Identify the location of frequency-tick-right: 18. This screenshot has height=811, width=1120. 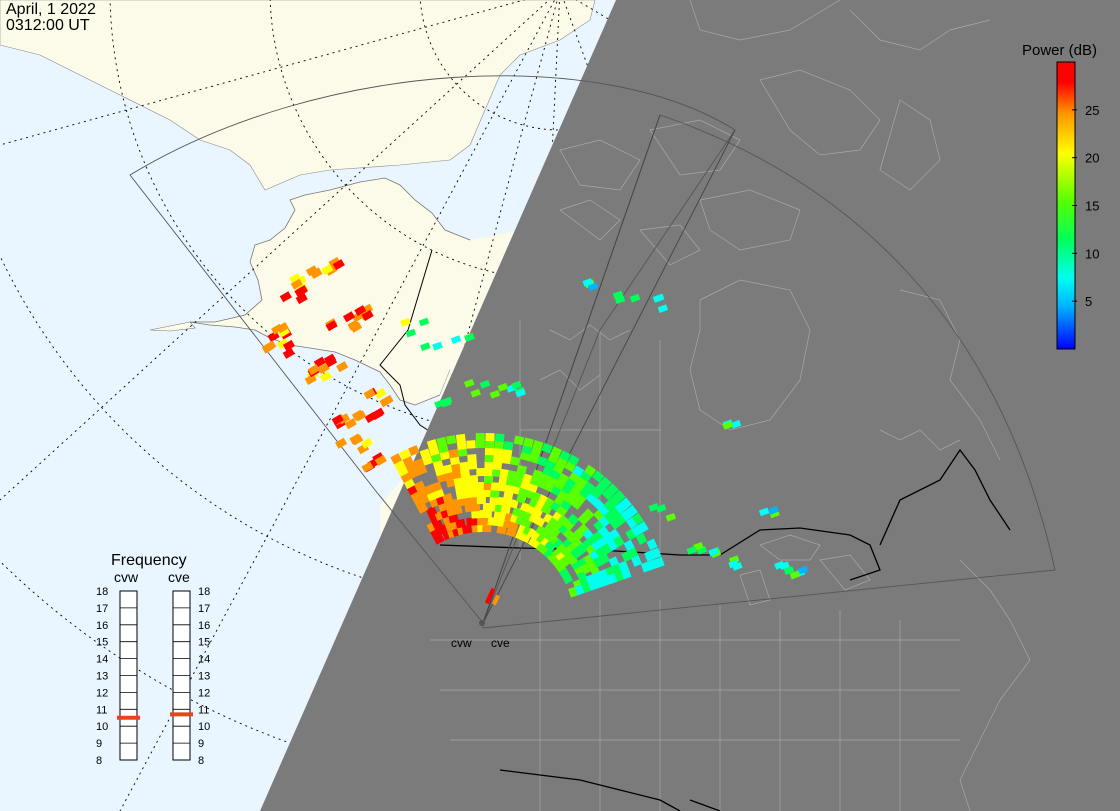
(204, 592).